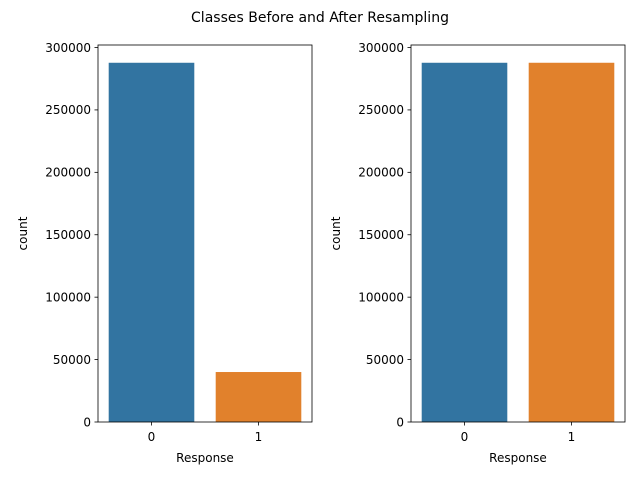 This screenshot has width=640, height=480. Describe the element at coordinates (72, 360) in the screenshot. I see `left-y-tick-label: 50000` at that location.